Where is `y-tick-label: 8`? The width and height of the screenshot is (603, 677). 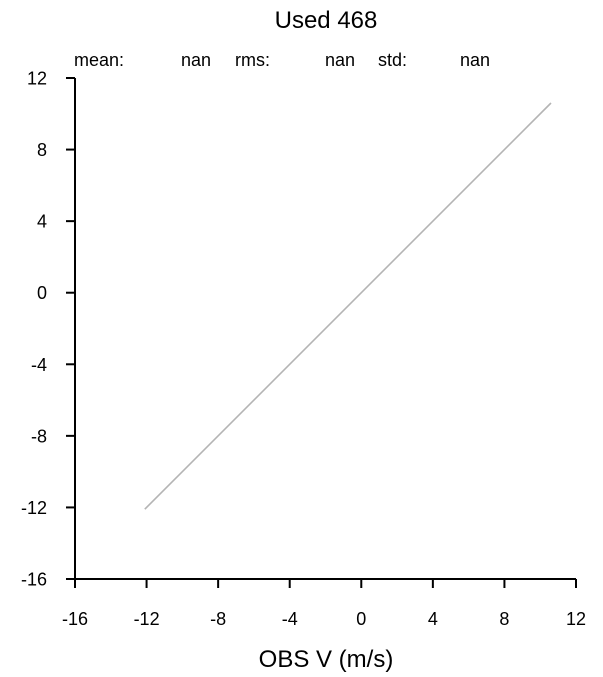 y-tick-label: 8 is located at coordinates (42, 150).